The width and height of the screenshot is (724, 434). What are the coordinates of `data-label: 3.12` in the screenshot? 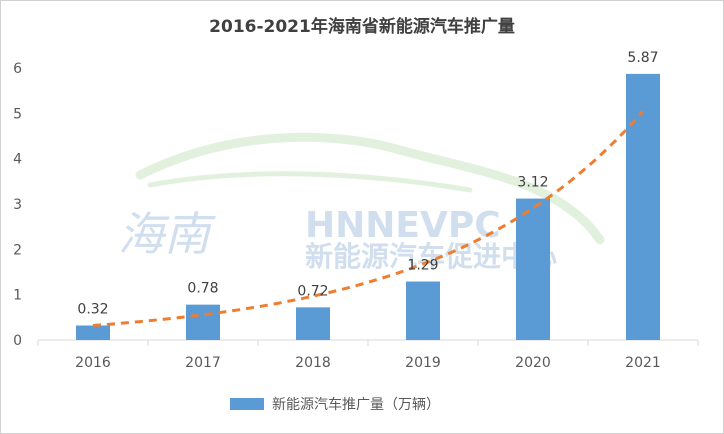 It's located at (532, 183).